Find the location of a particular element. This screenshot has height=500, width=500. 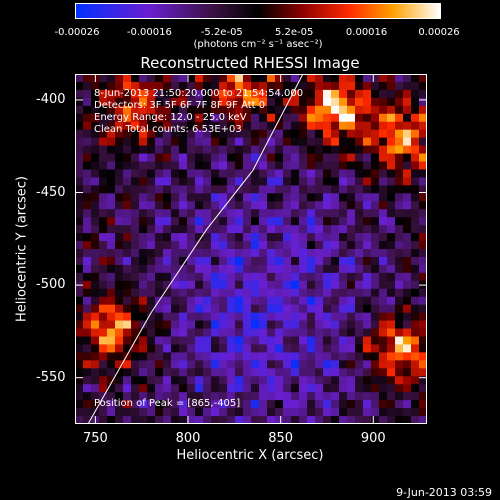

x-tick-label: 750 is located at coordinates (95, 438).